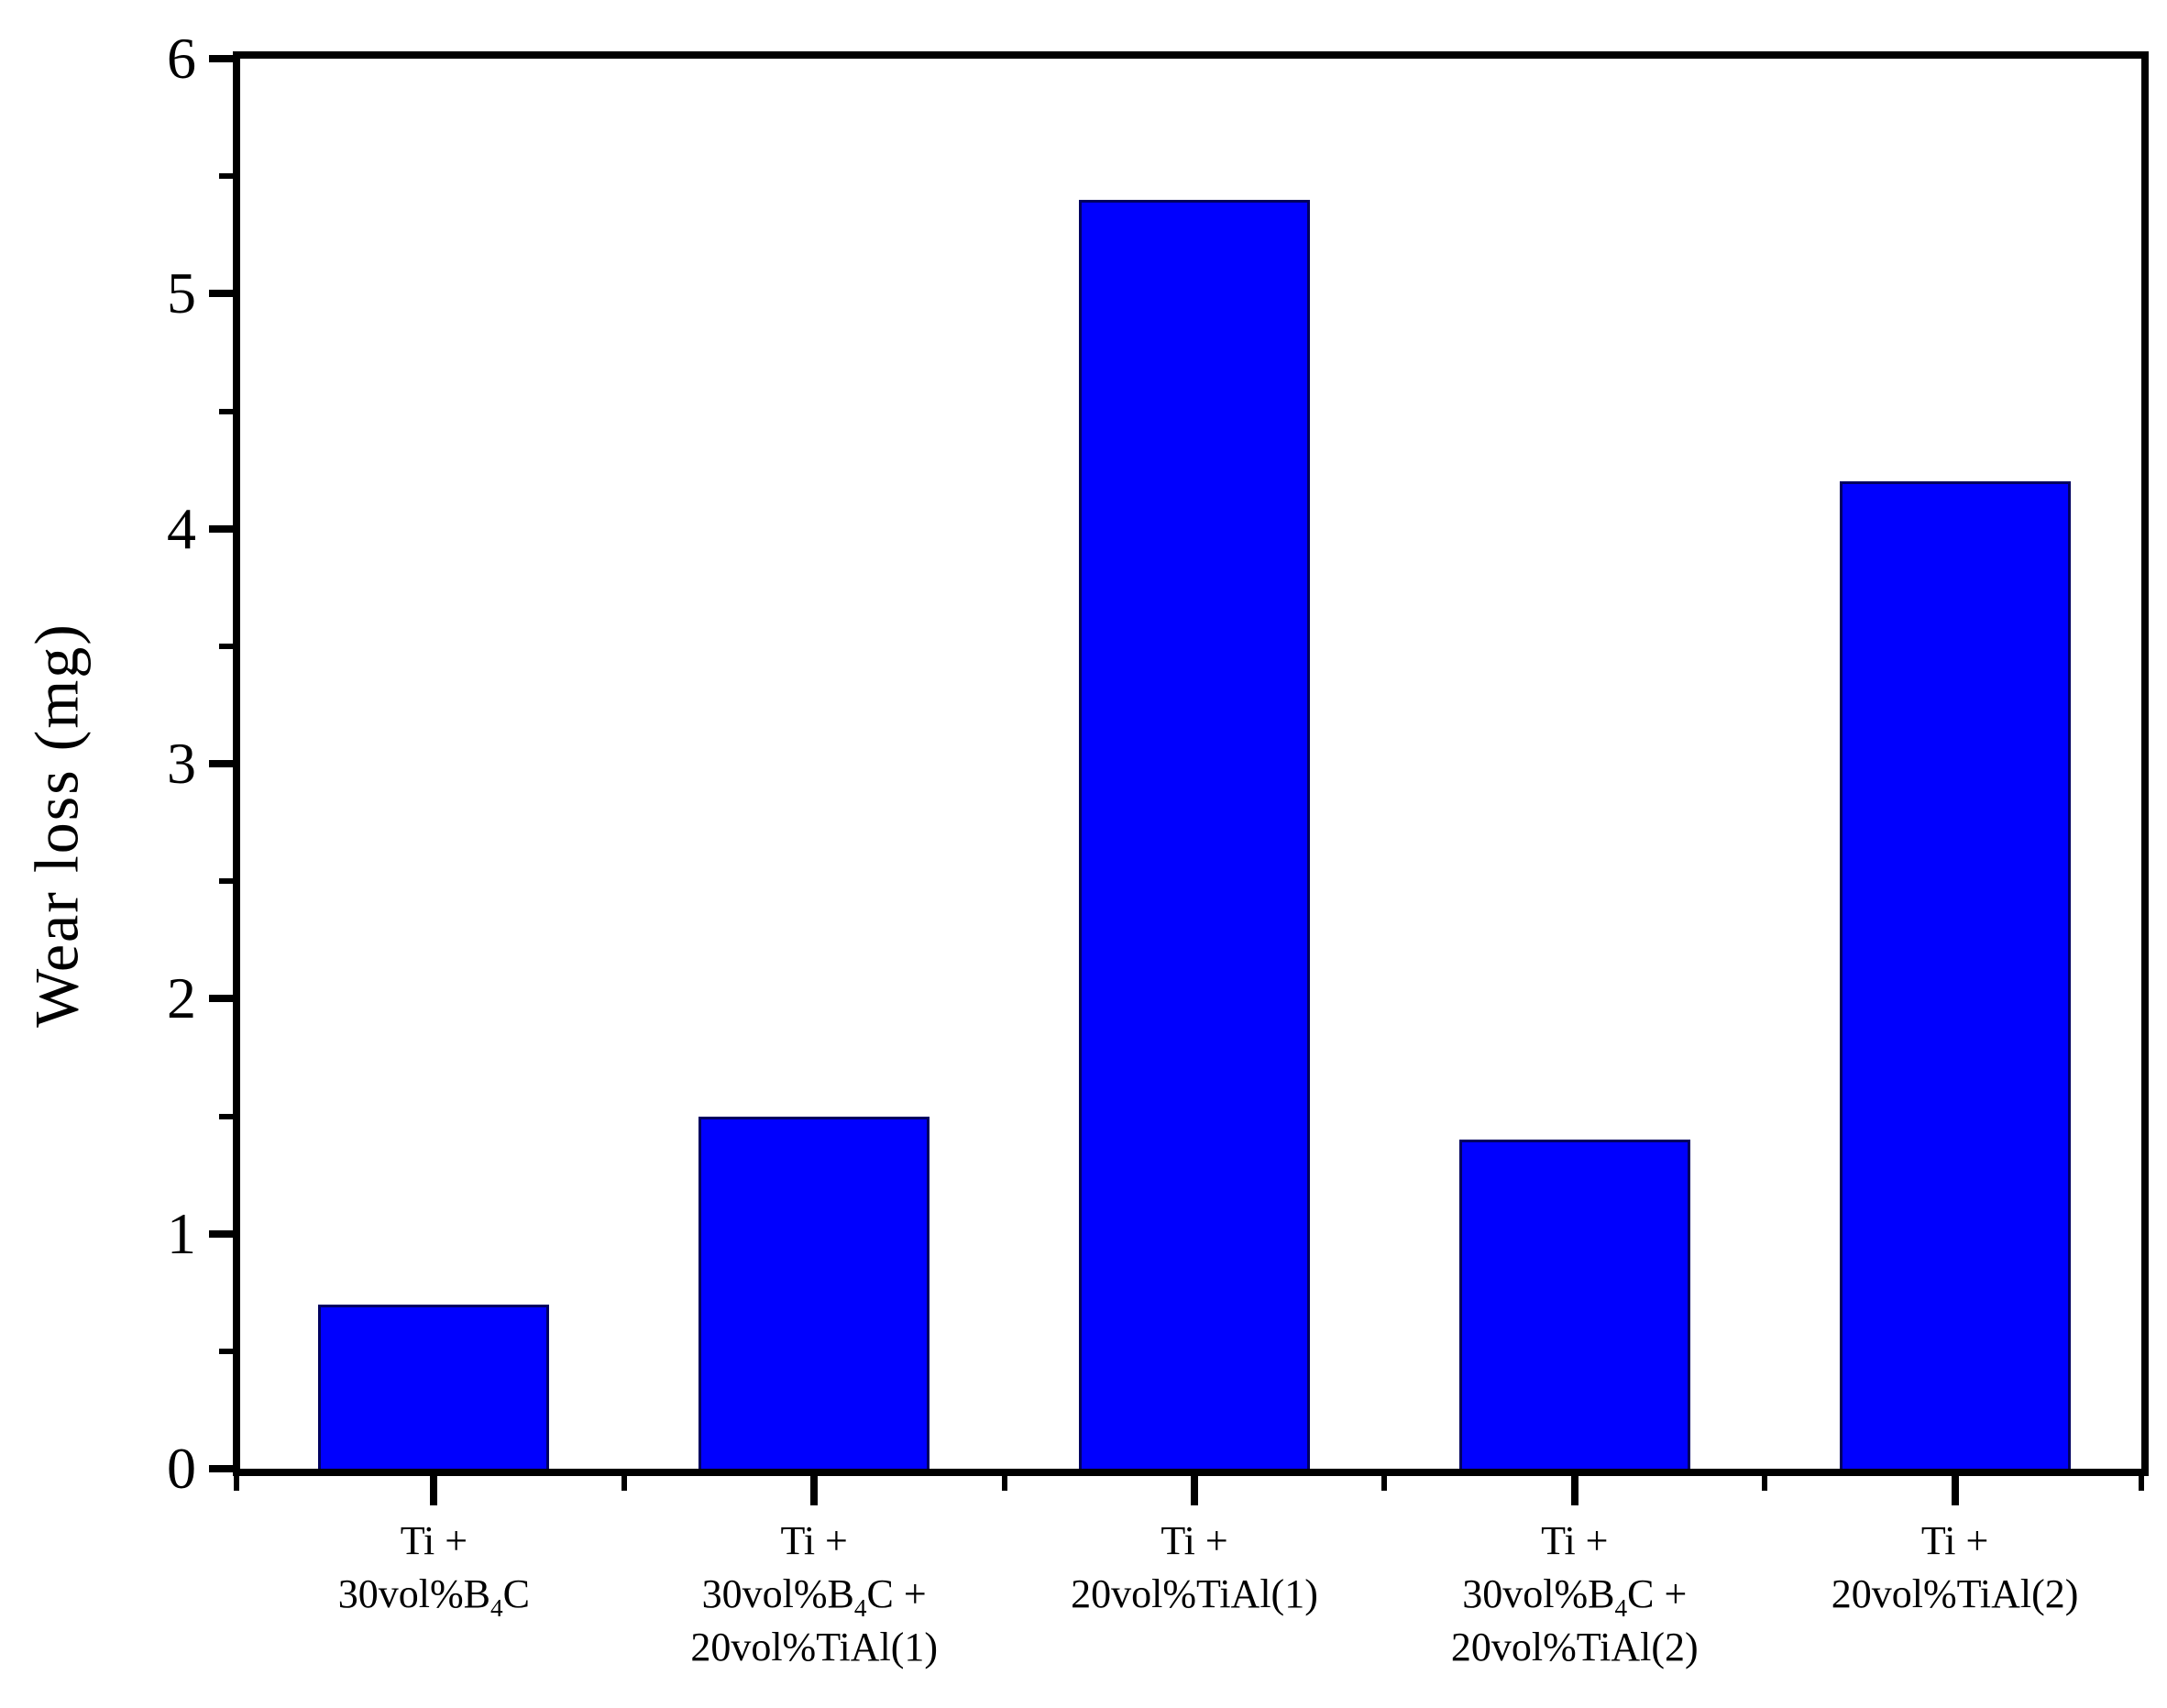 Image resolution: width=2167 pixels, height=1708 pixels. I want to click on x-category-label: Ti +20vol%TiAl(1), so click(1194, 1567).